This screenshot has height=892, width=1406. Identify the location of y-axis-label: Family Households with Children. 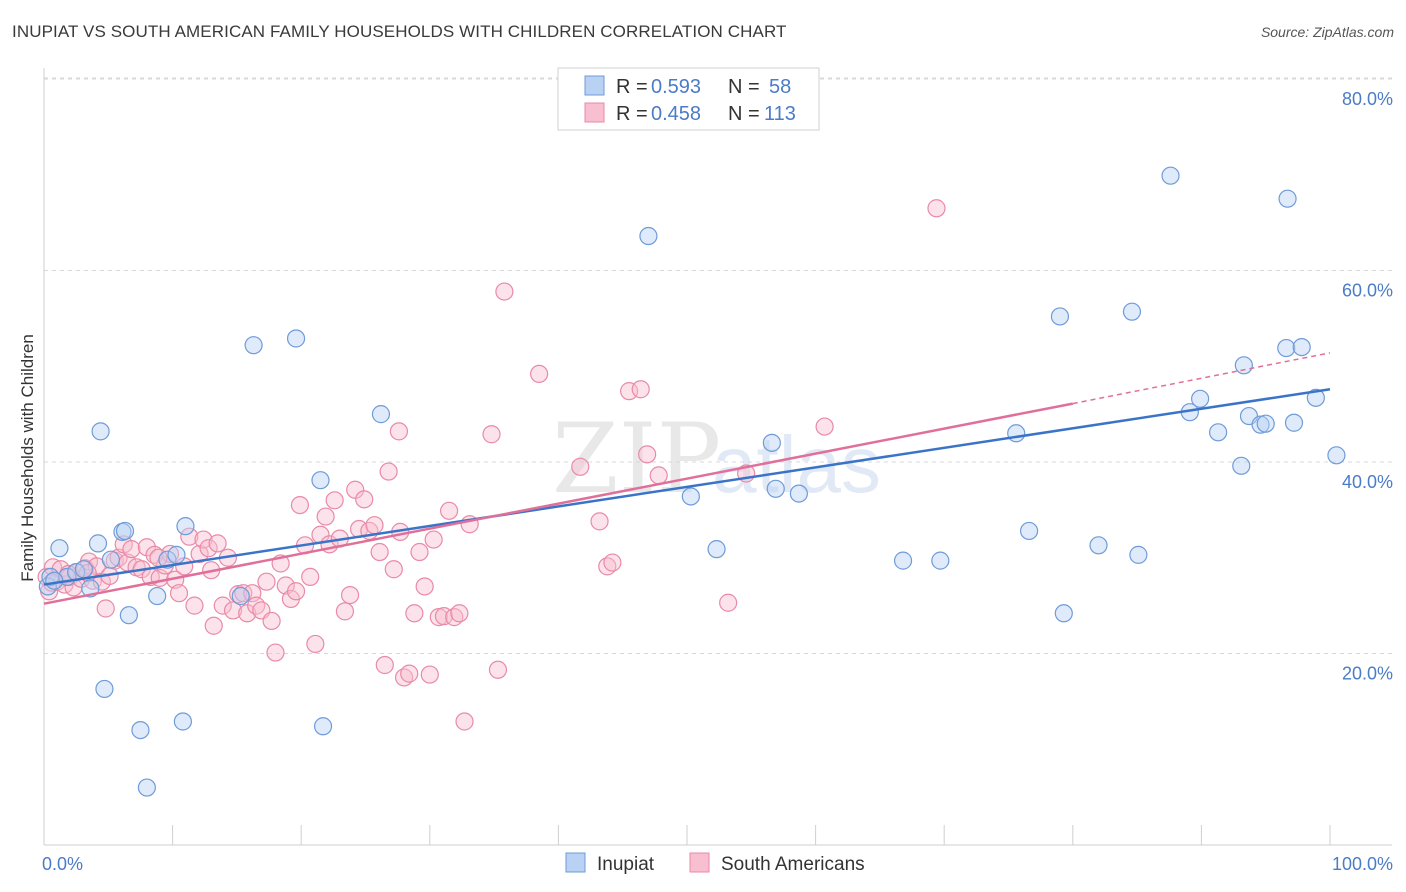
(27, 458).